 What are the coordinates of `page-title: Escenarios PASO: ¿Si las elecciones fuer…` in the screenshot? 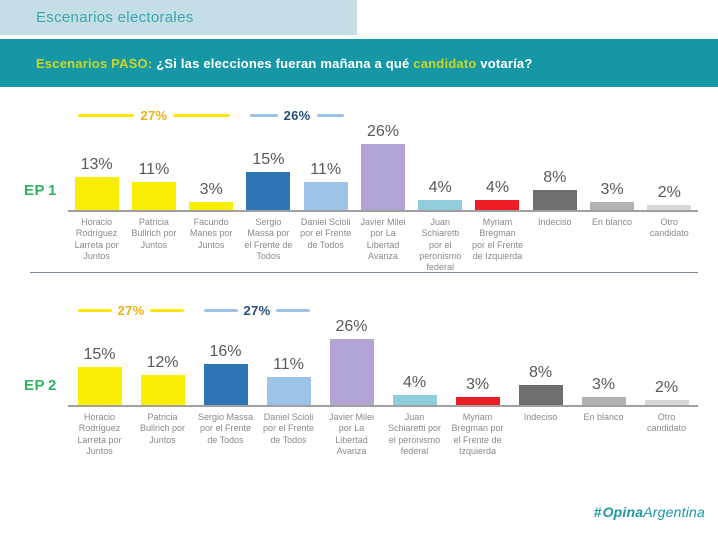 It's located at (359, 63).